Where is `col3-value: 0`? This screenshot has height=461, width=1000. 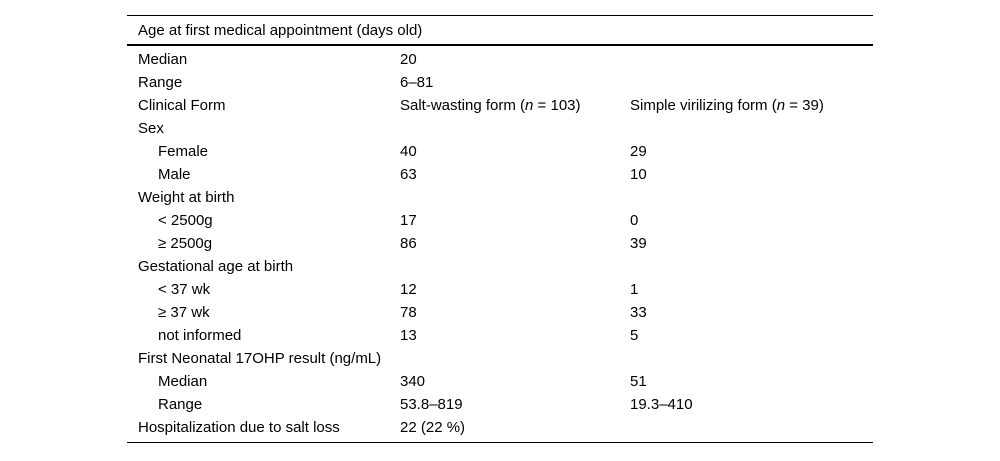 col3-value: 0 is located at coordinates (634, 220).